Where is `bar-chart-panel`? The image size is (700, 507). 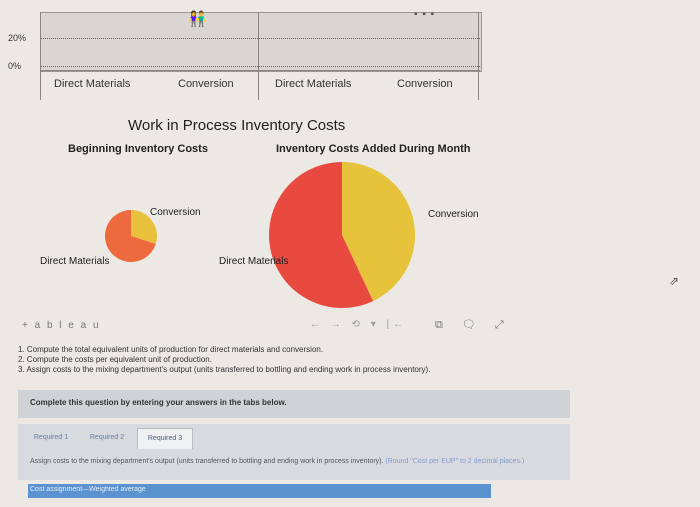 bar-chart-panel is located at coordinates (261, 42).